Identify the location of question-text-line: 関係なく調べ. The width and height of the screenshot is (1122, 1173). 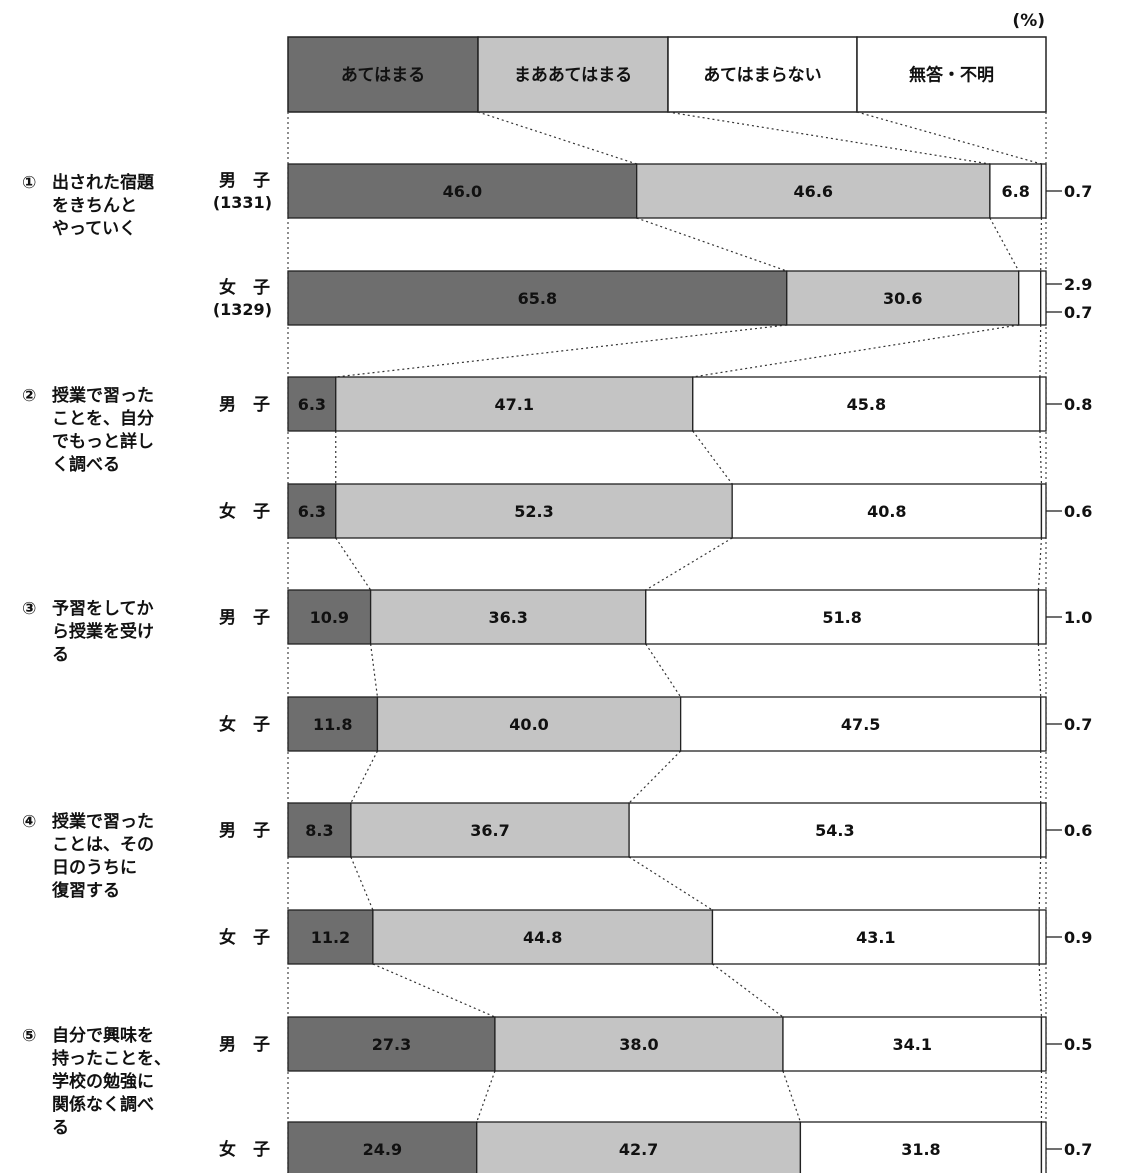
(103, 1104).